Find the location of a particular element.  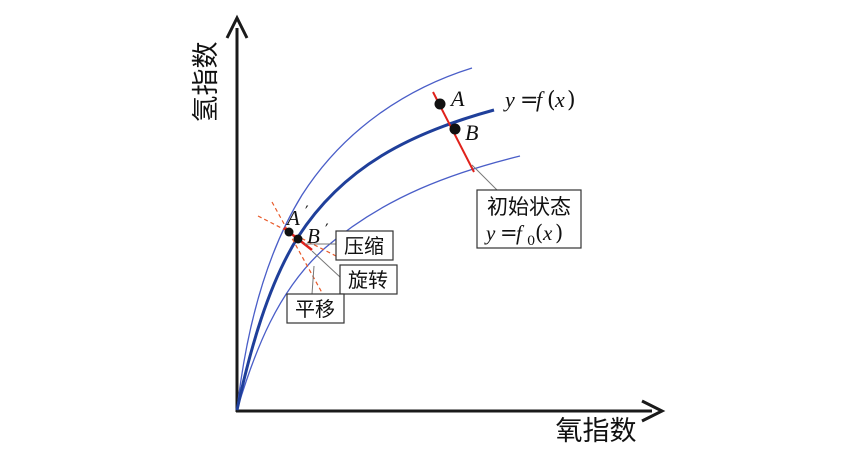

translate-box: 平移 is located at coordinates (315, 308).